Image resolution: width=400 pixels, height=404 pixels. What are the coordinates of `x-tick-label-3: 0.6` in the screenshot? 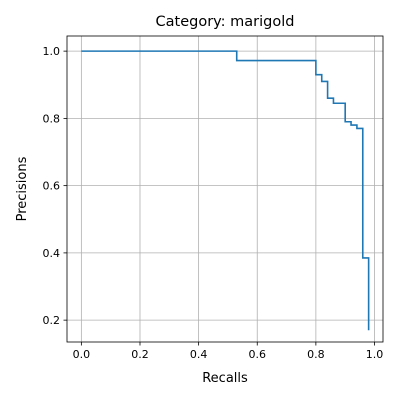 It's located at (257, 354).